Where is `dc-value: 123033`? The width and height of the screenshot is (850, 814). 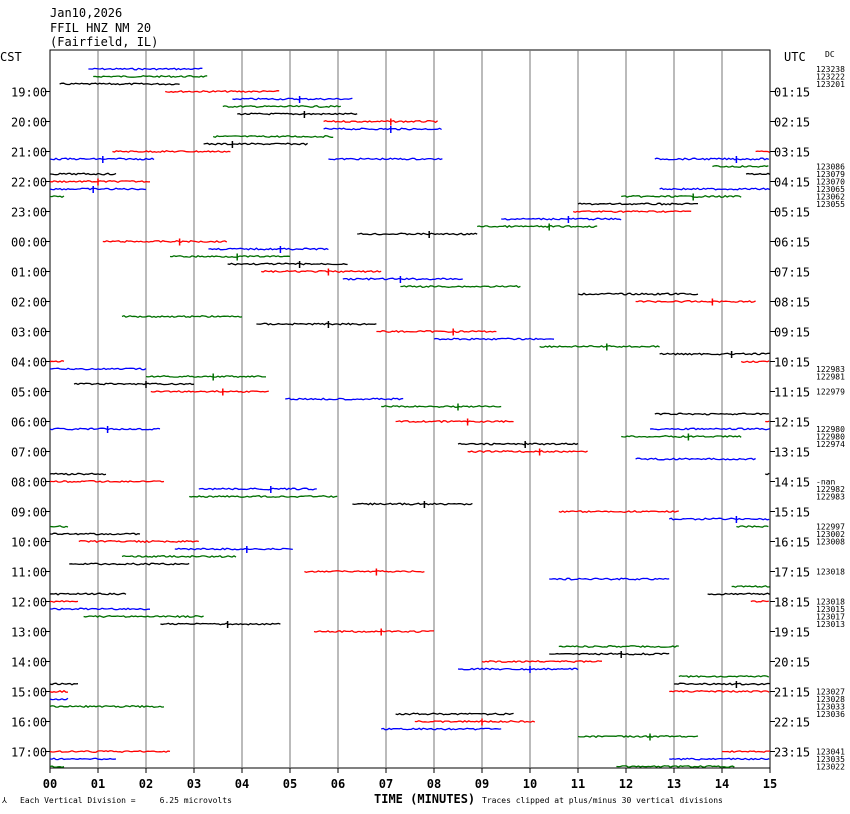
dc-value: 123033 is located at coordinates (830, 707).